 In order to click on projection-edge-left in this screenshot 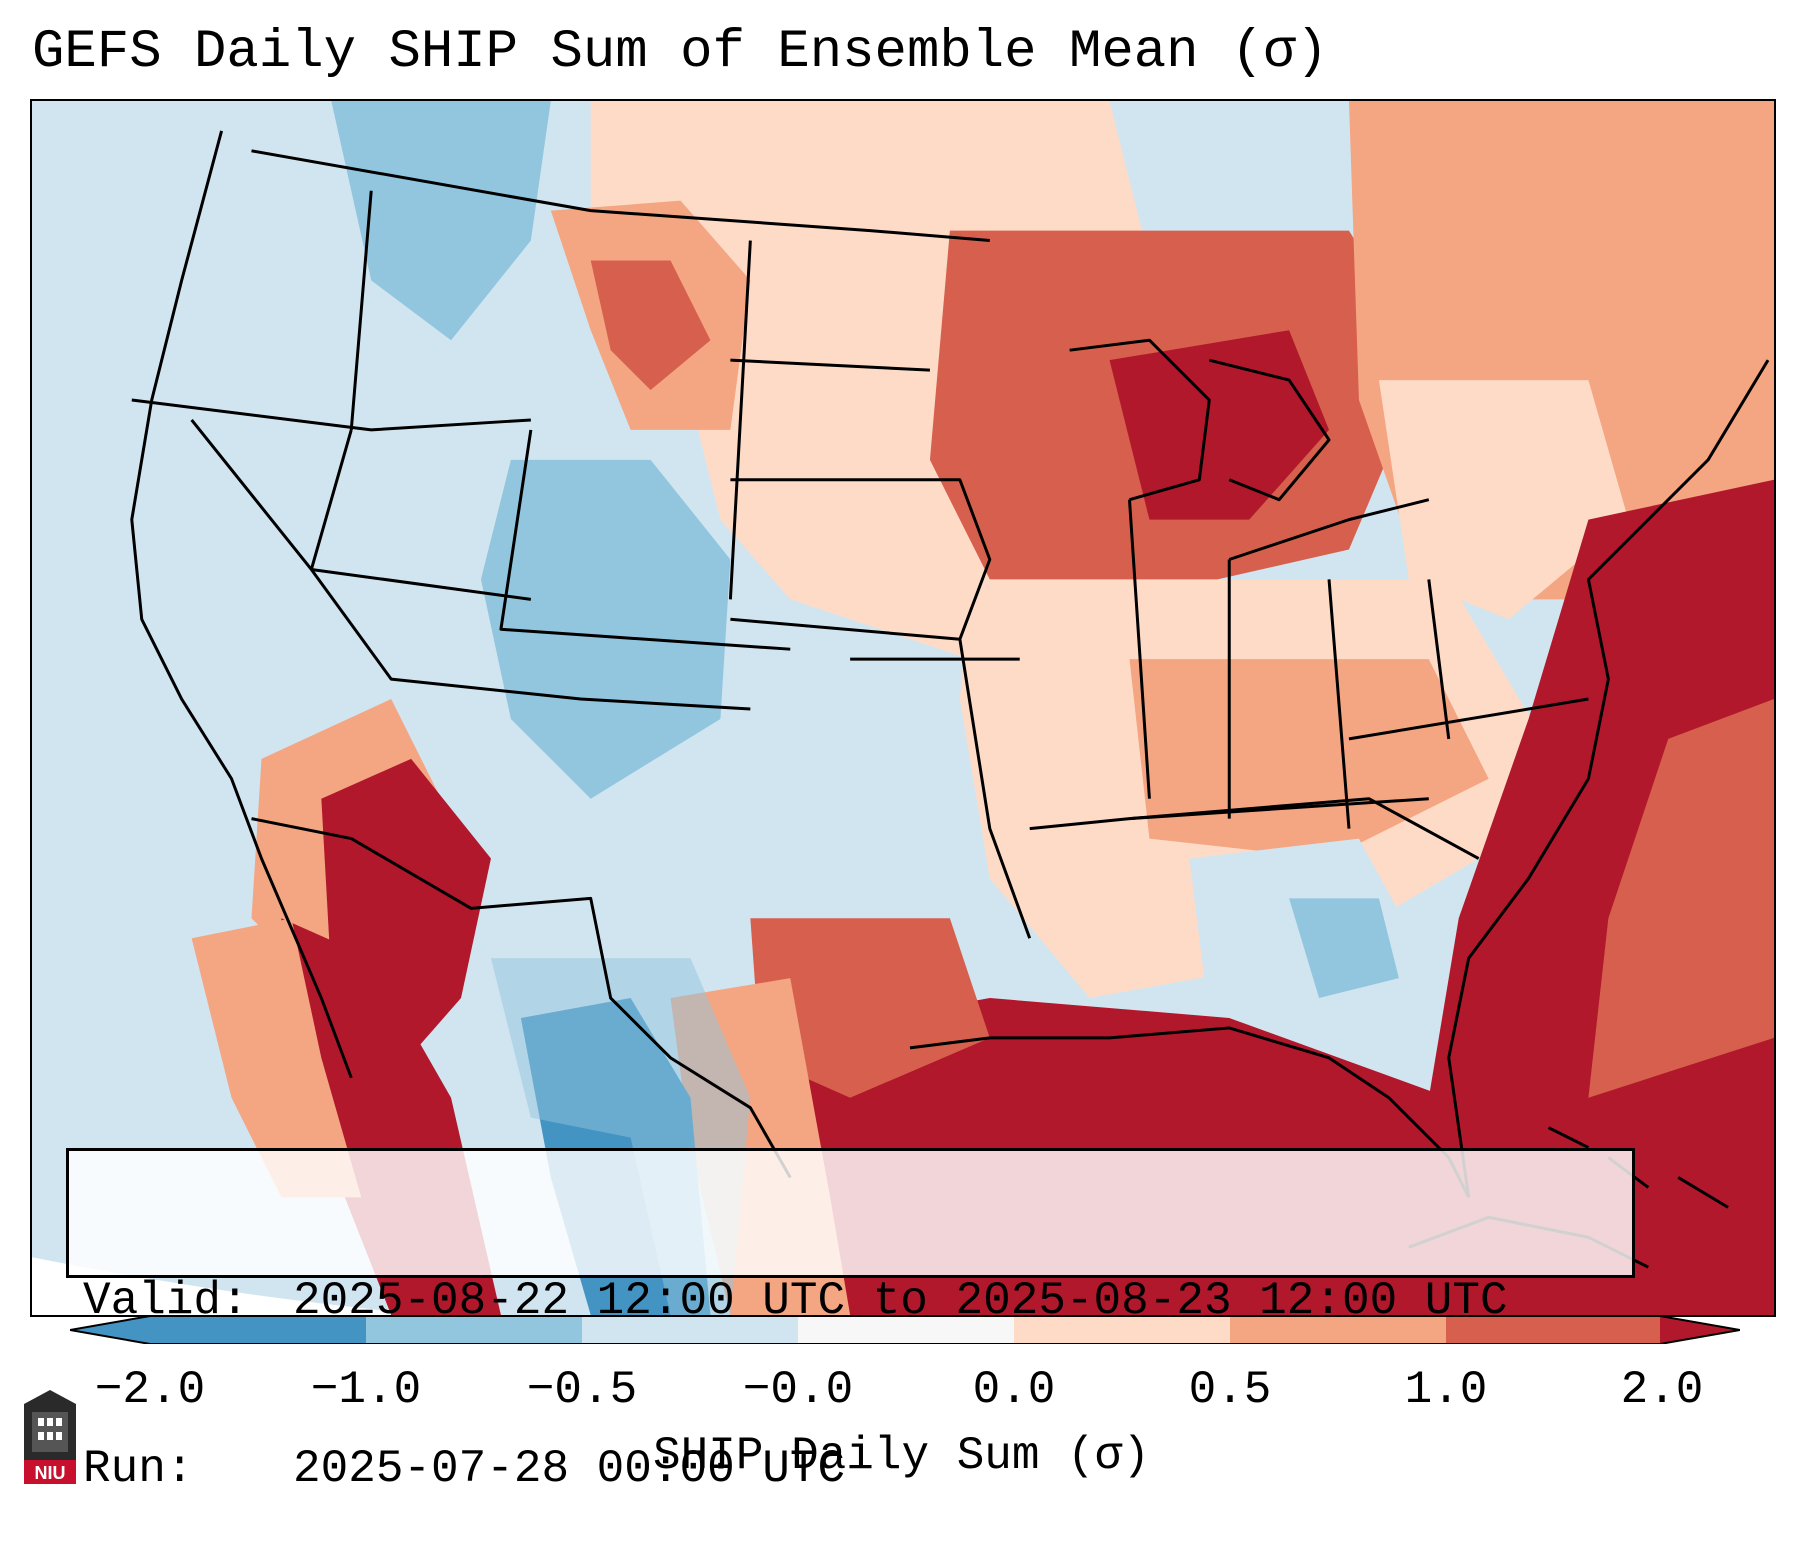, I will do `click(232, 1286)`.